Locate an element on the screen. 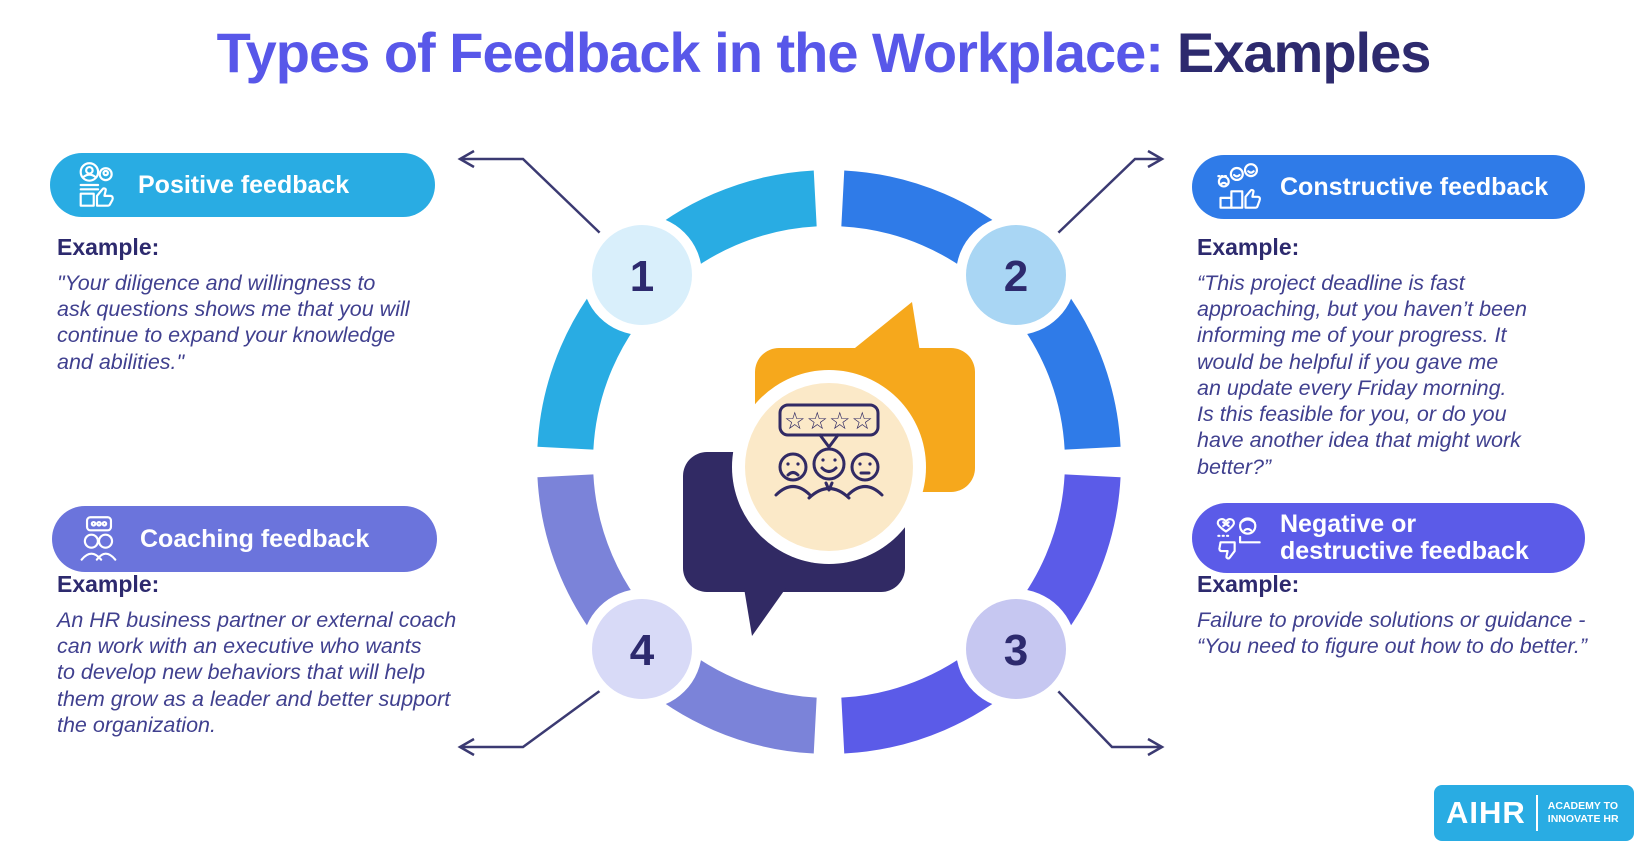 The width and height of the screenshot is (1647, 852). coaching-example-heading: Example: is located at coordinates (108, 584).